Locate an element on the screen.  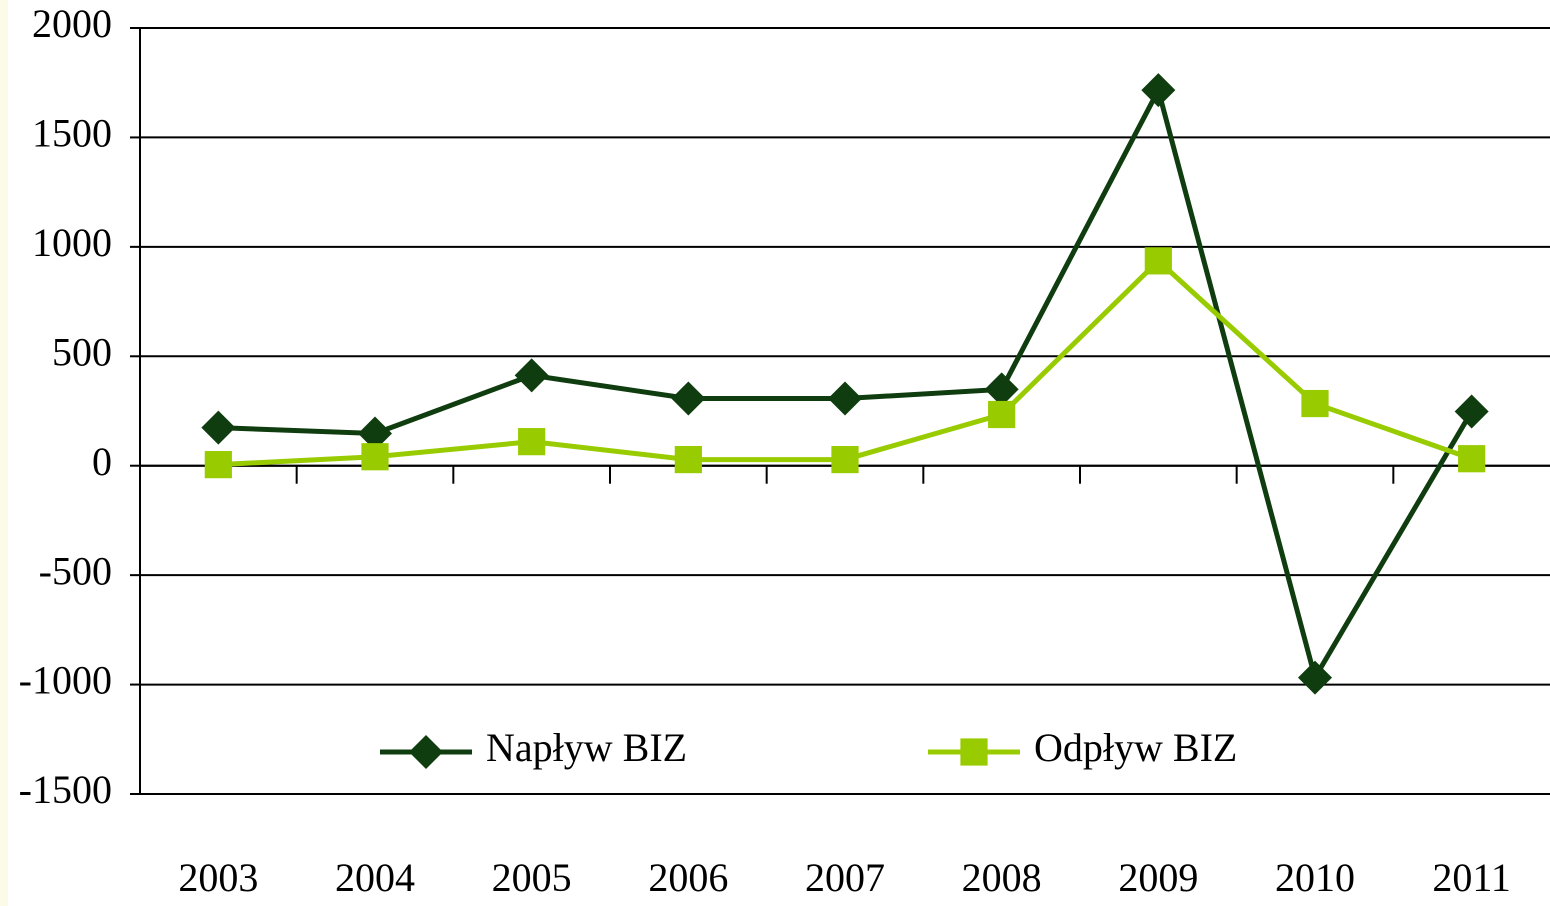
y-tick-label: -1500 is located at coordinates (65, 789).